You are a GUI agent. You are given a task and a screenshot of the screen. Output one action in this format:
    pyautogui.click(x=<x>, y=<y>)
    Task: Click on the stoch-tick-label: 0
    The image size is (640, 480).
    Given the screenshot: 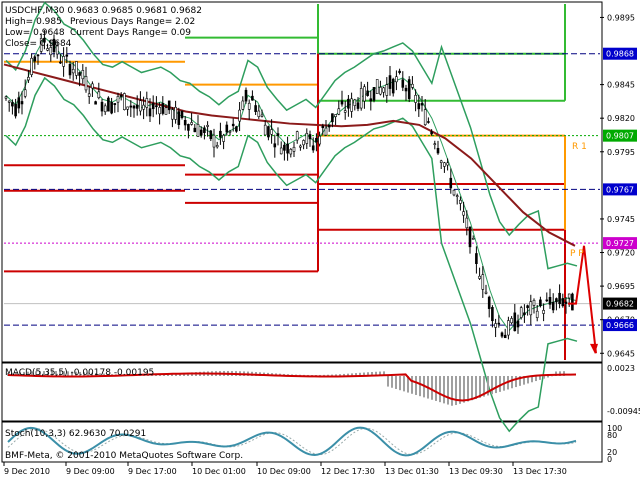 What is the action you would take?
    pyautogui.click(x=609, y=459)
    